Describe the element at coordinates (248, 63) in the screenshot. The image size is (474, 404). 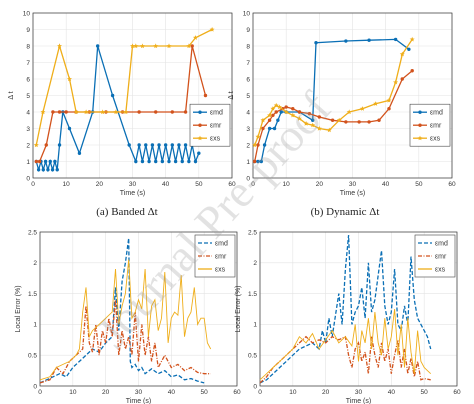
I see `y-tick-label: 7` at that location.